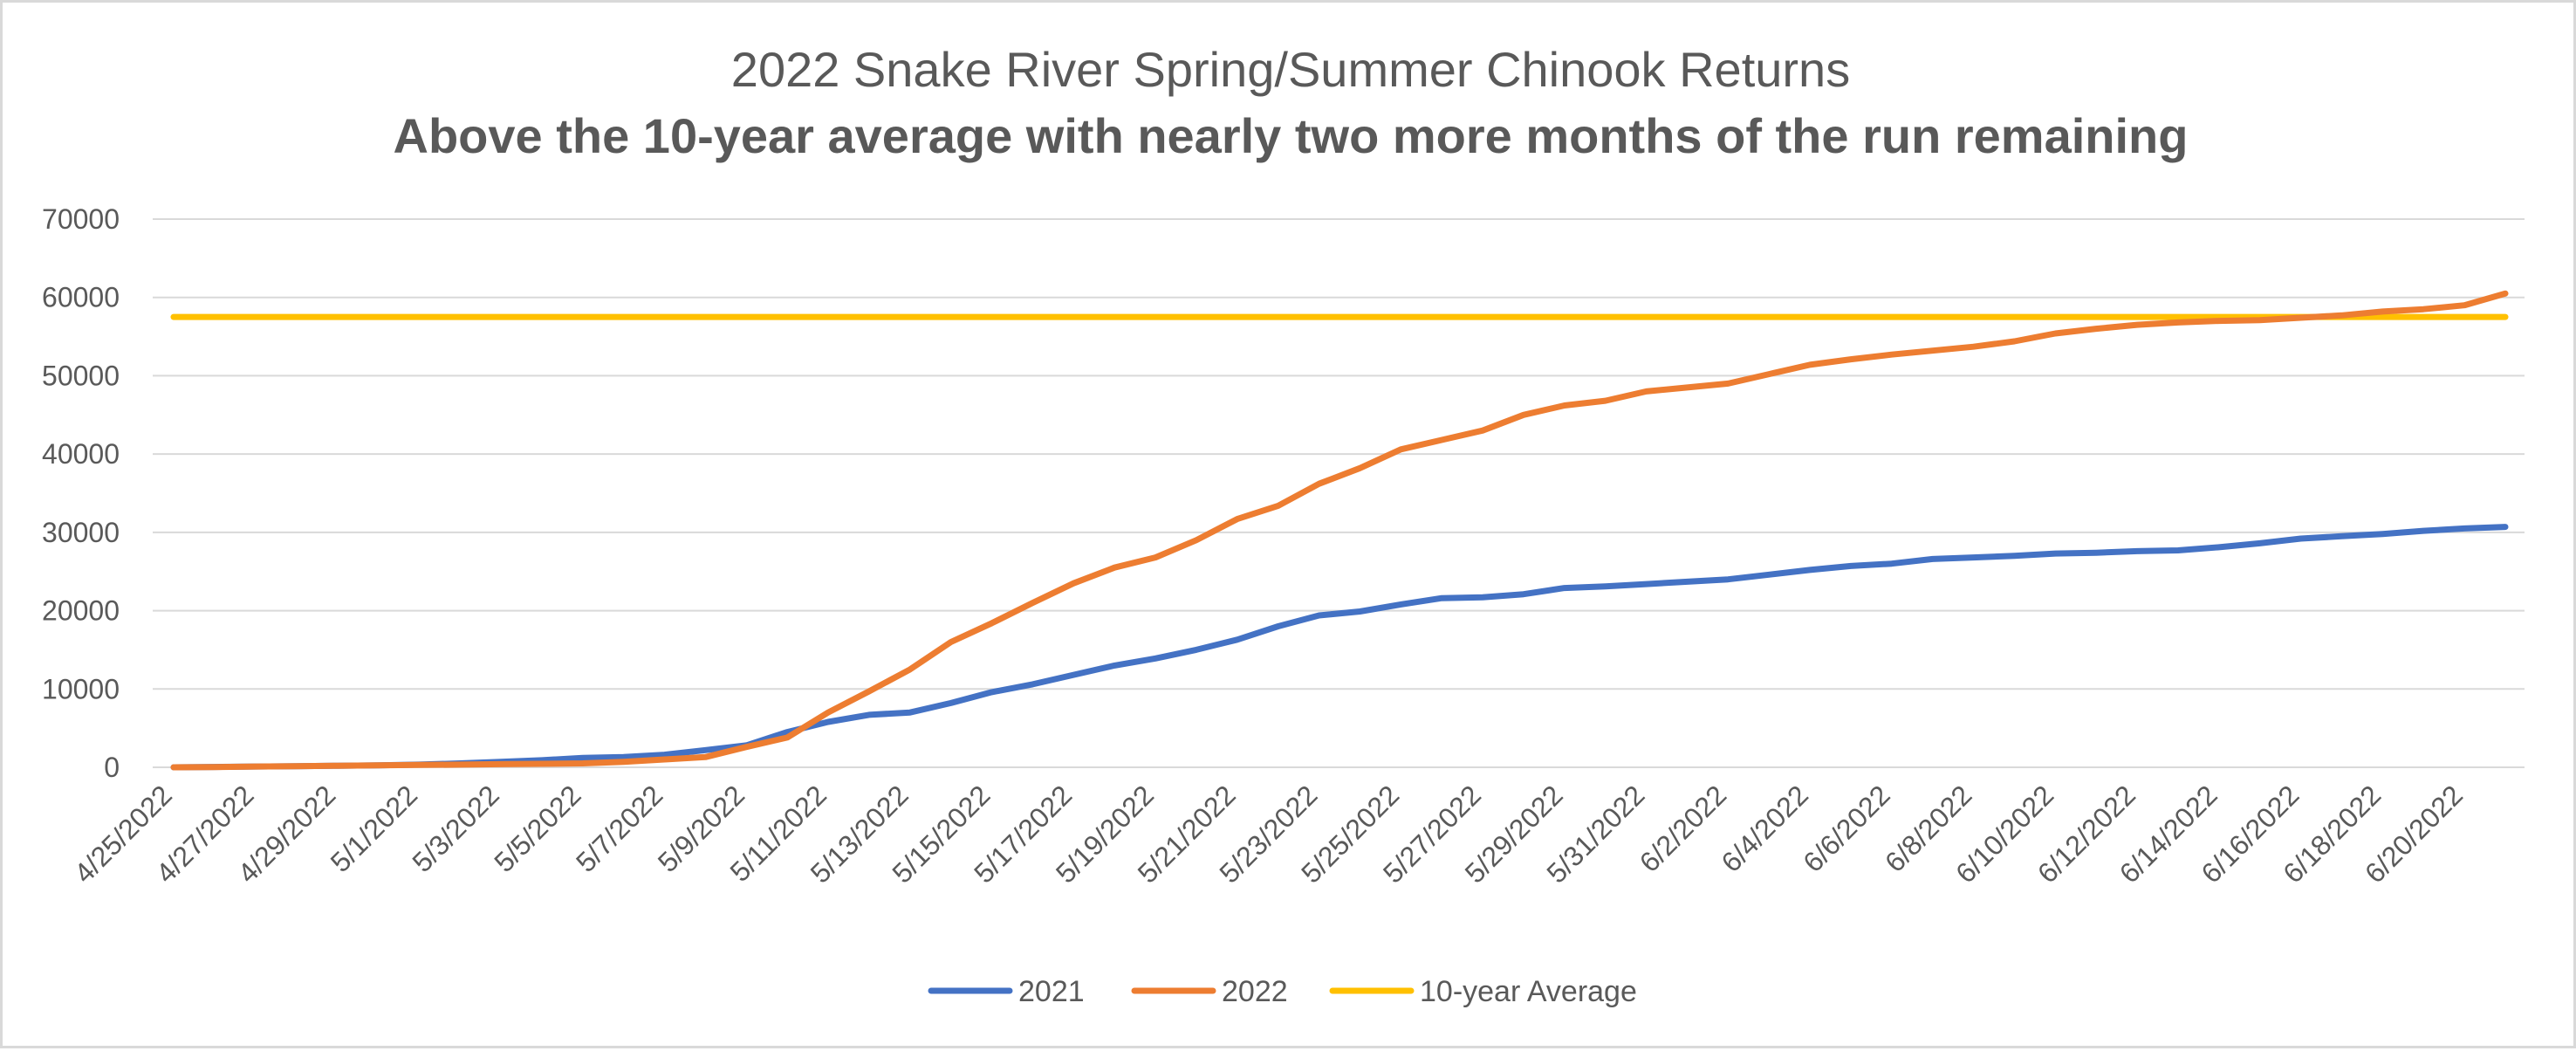 The width and height of the screenshot is (2576, 1051). I want to click on x-tick-label: 6/6/2022, so click(1847, 829).